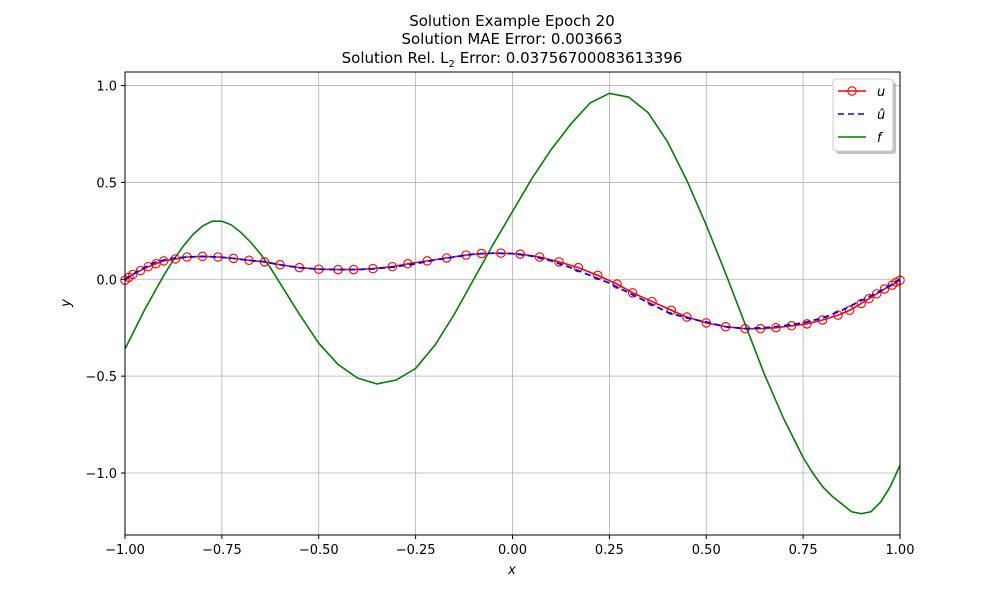  Describe the element at coordinates (106, 183) in the screenshot. I see `y-tick-label: 0.5` at that location.